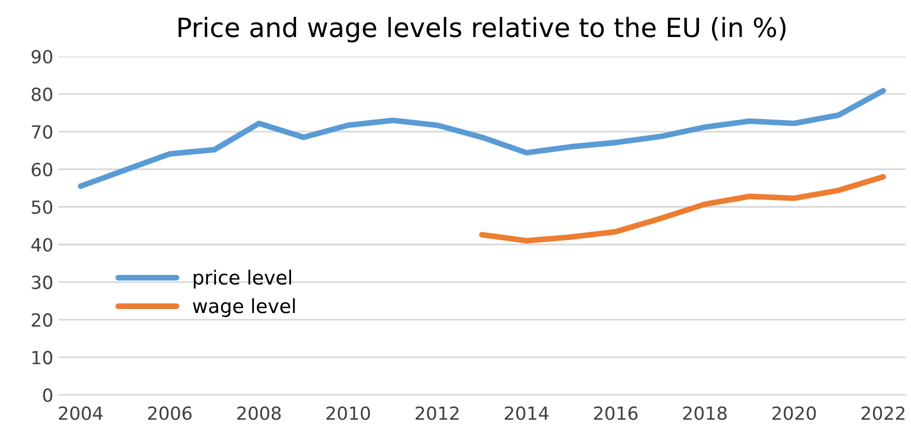 Image resolution: width=911 pixels, height=434 pixels. Describe the element at coordinates (243, 279) in the screenshot. I see `legend-label: price level` at that location.